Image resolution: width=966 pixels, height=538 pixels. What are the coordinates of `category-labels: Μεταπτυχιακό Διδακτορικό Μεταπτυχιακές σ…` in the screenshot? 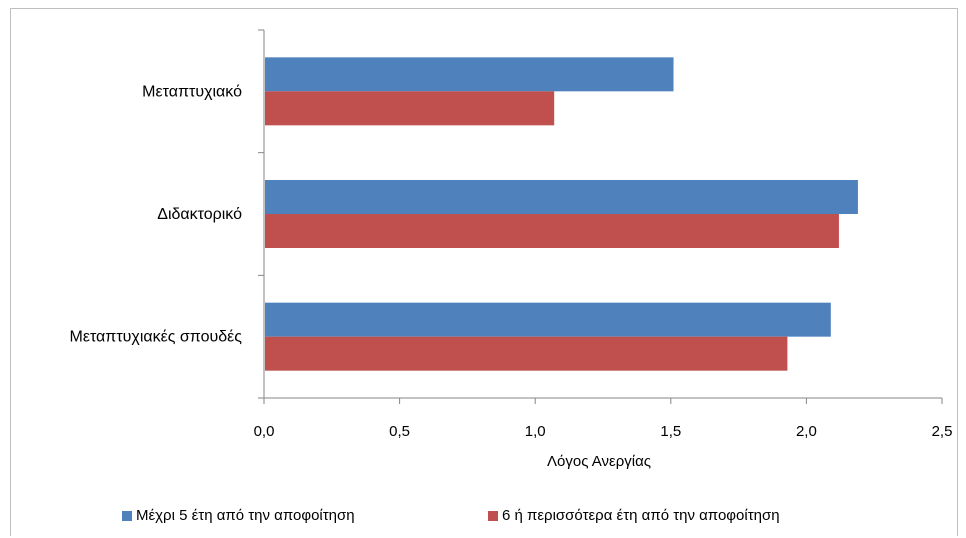 It's located at (156, 214).